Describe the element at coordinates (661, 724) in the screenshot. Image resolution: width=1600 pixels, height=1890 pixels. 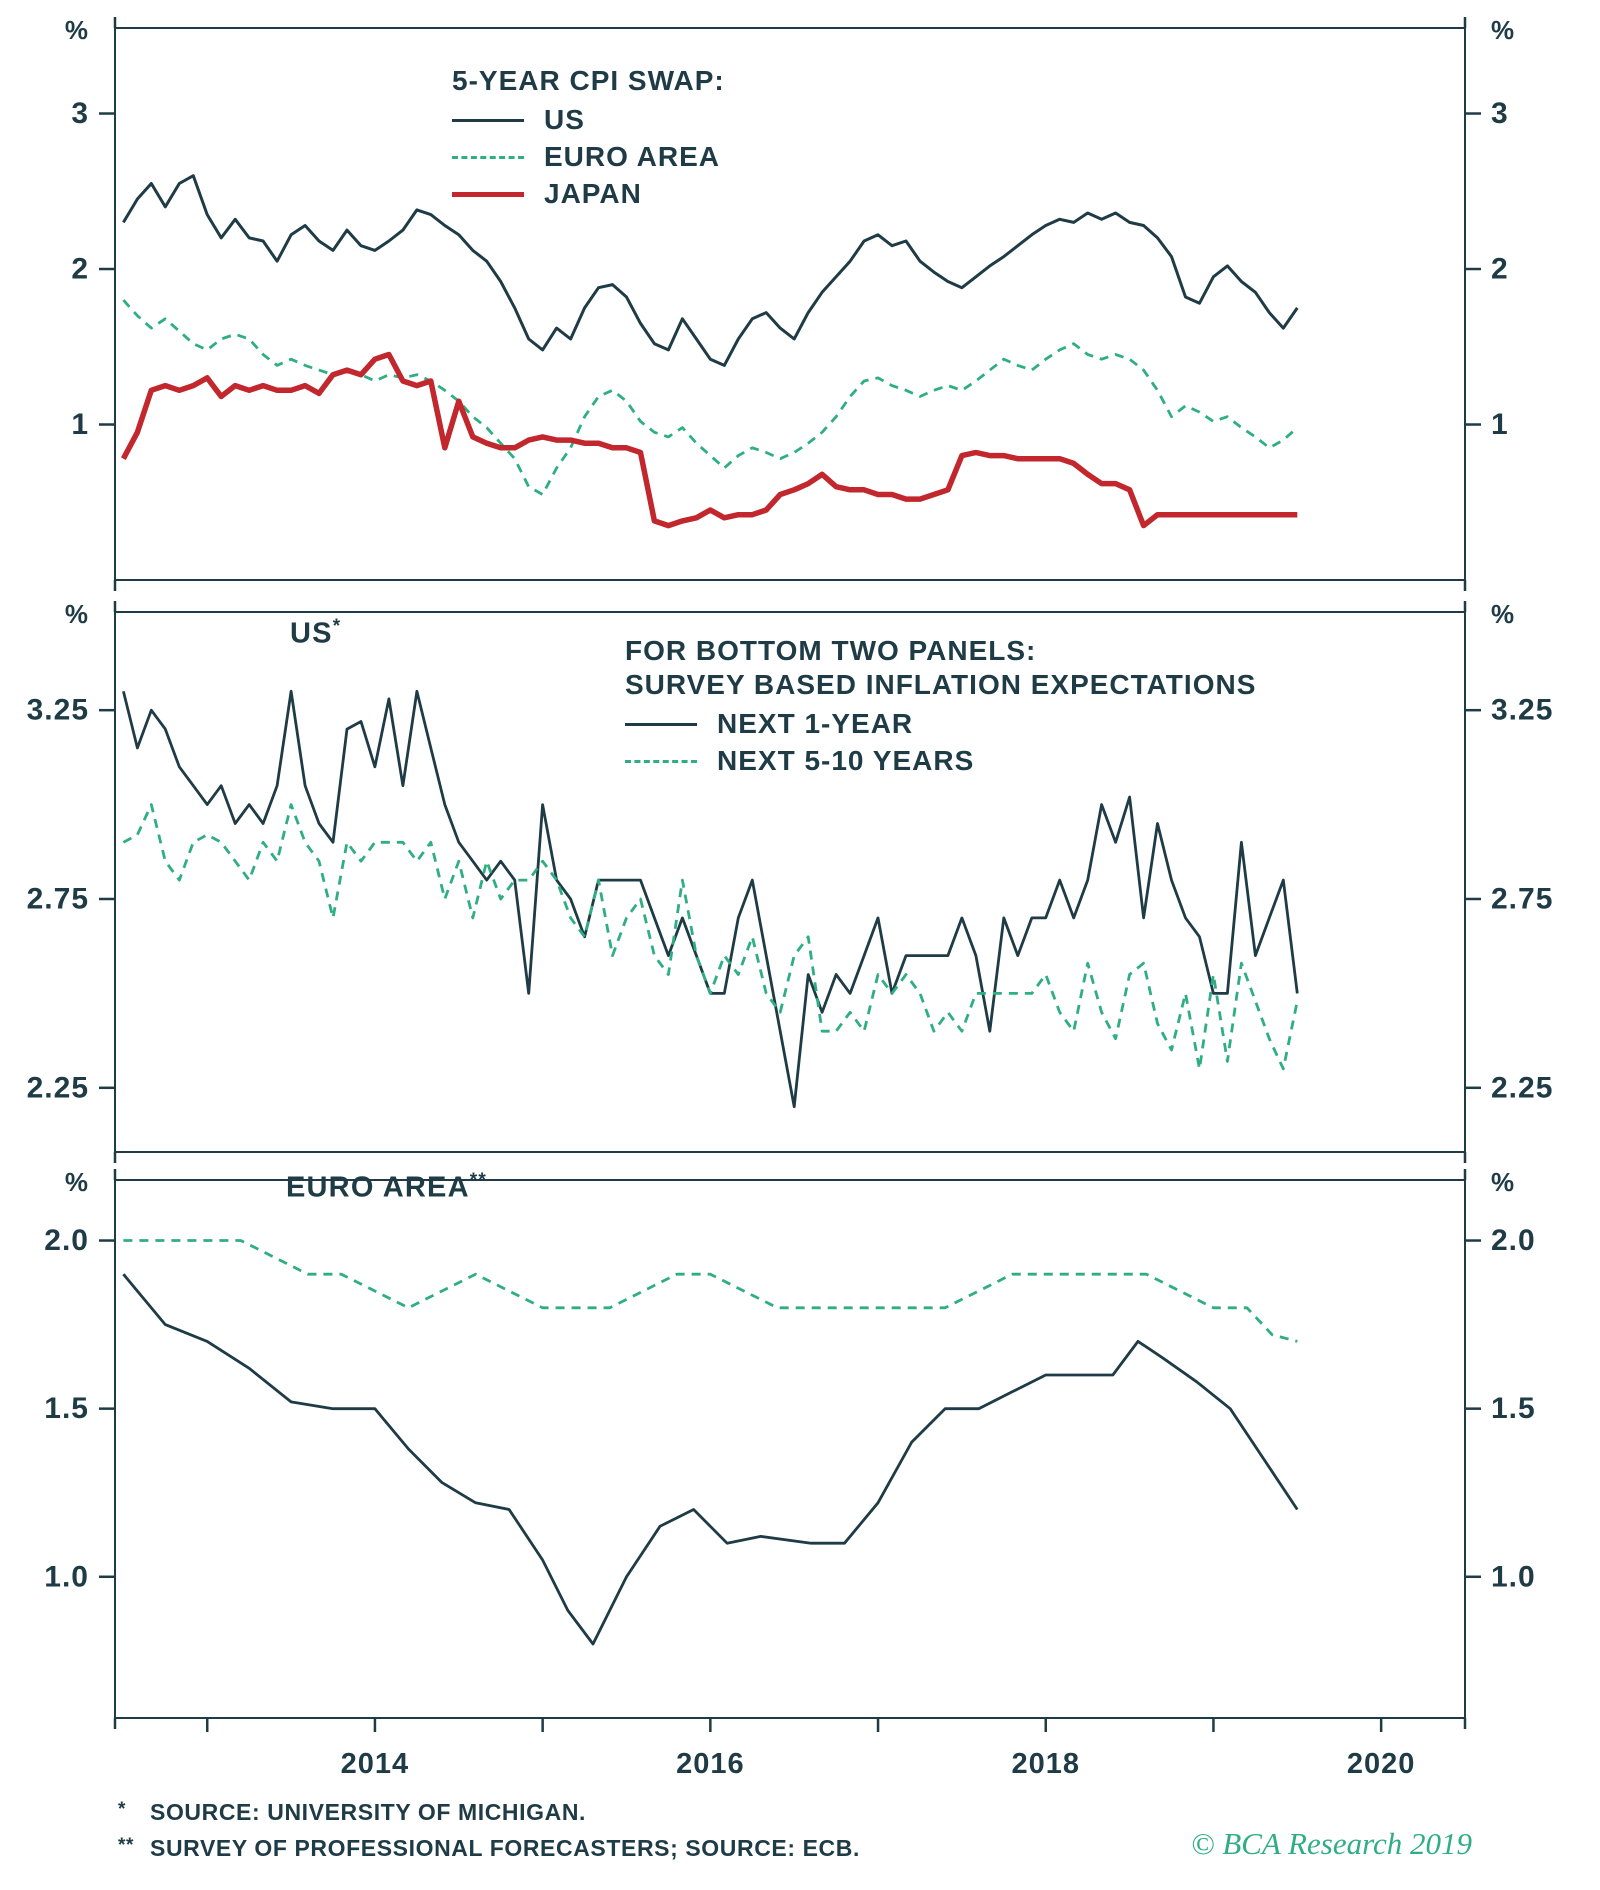
I see `next-1-year-line-sample` at that location.